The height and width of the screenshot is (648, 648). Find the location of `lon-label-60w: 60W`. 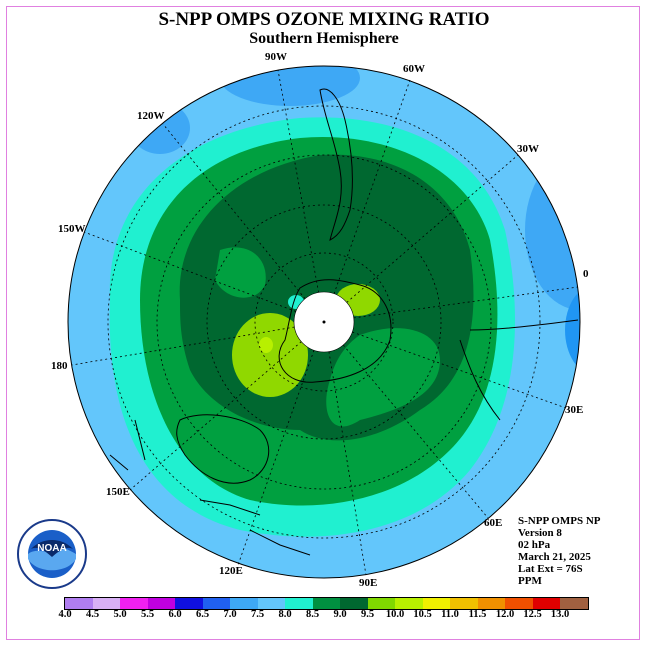

lon-label-60w: 60W is located at coordinates (414, 69).